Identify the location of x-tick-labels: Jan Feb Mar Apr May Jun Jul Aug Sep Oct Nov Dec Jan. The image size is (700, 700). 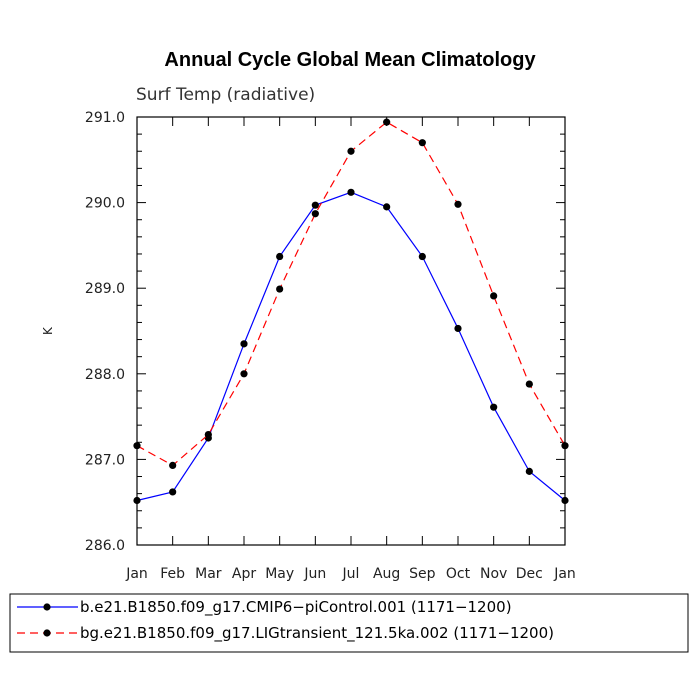
(350, 574).